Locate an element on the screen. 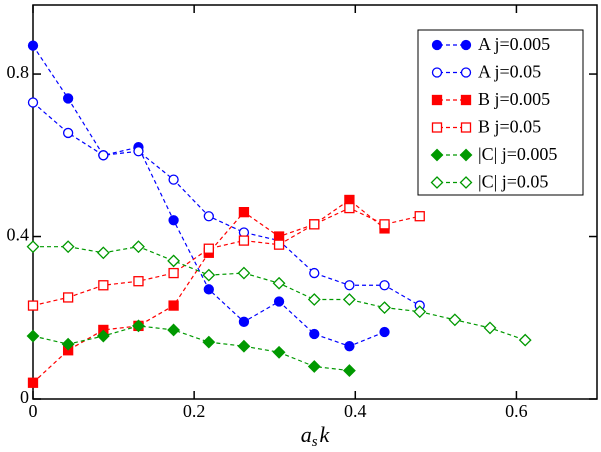  y-tick-label: 0 is located at coordinates (24, 397).